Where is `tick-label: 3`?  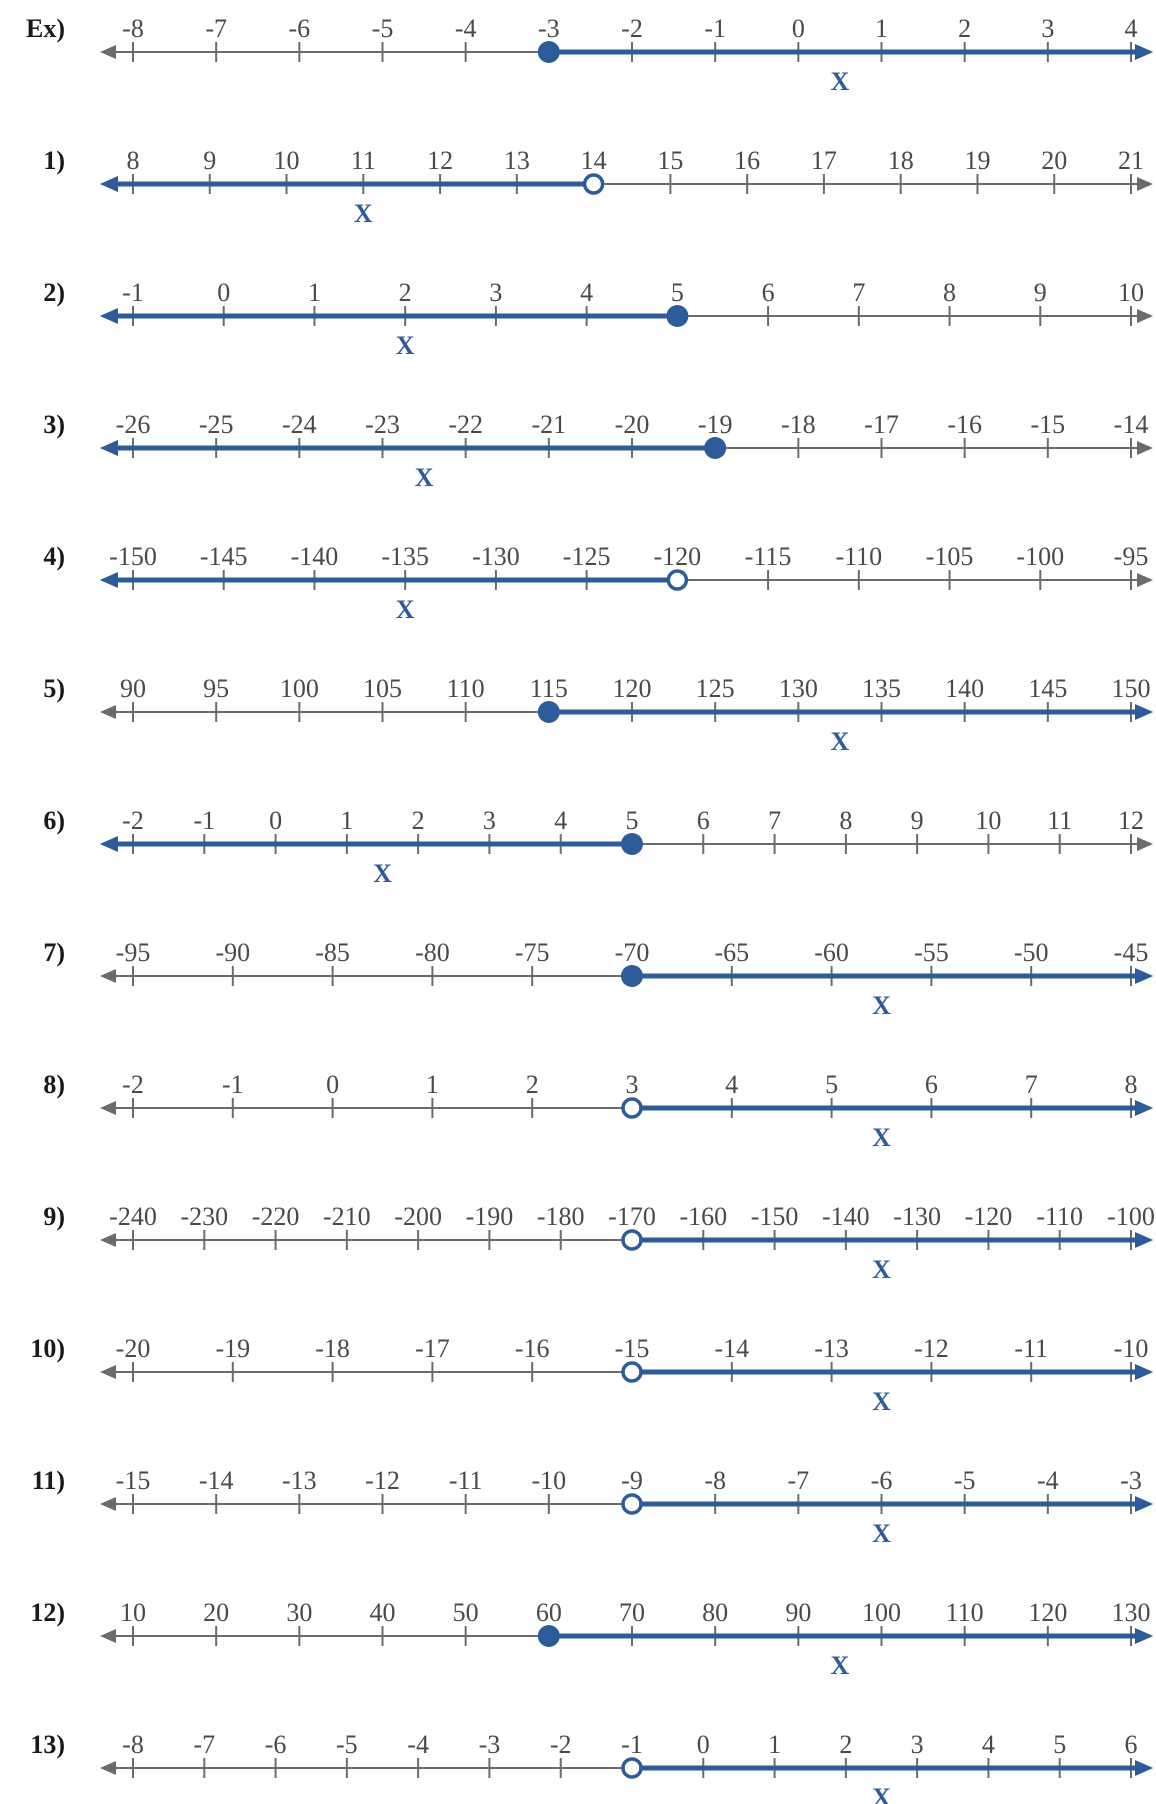 tick-label: 3 is located at coordinates (495, 292).